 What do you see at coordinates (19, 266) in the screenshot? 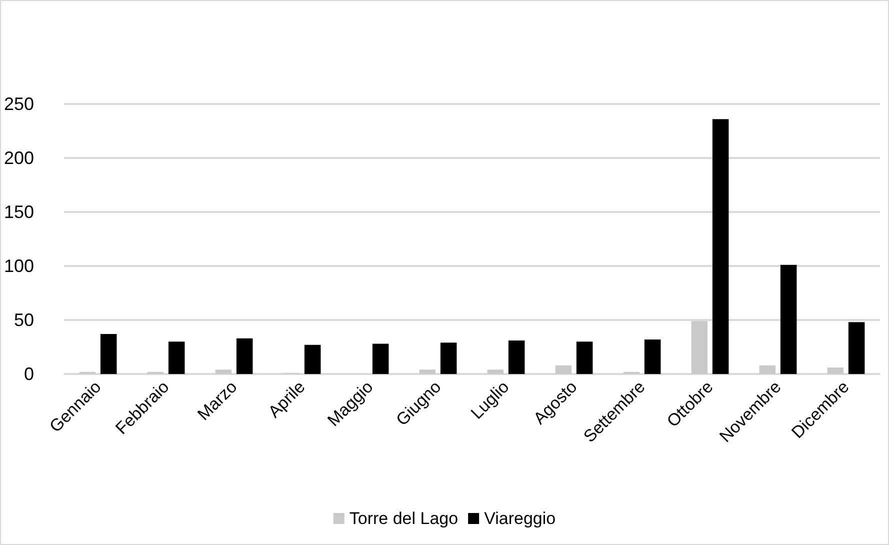
I see `y-tick-label: 100` at bounding box center [19, 266].